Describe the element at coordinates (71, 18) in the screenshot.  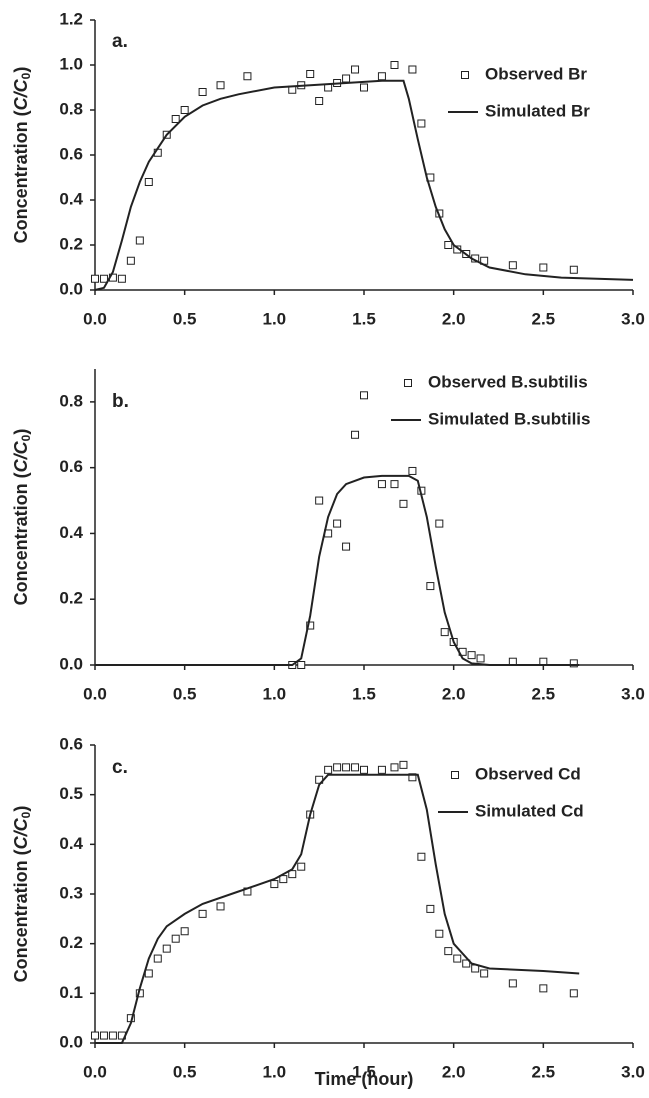
I see `y-tick-label: 1.2` at that location.